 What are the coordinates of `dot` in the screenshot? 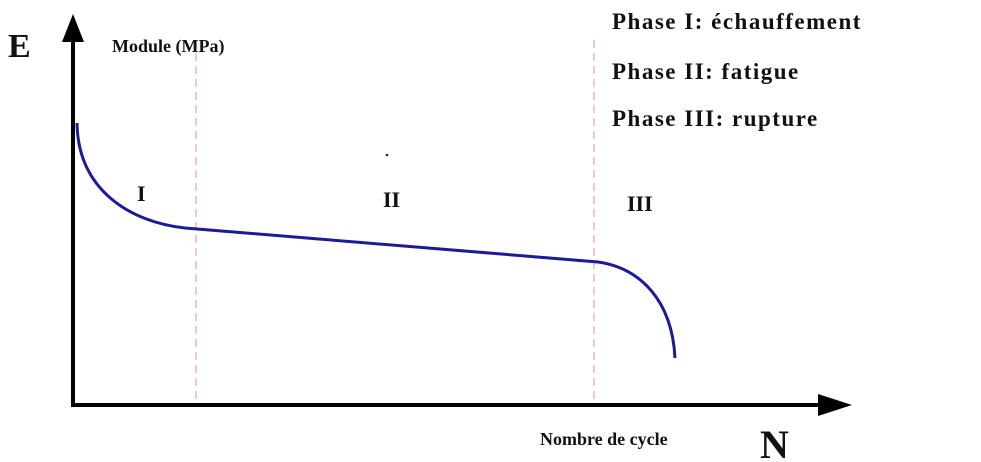 It's located at (387, 155).